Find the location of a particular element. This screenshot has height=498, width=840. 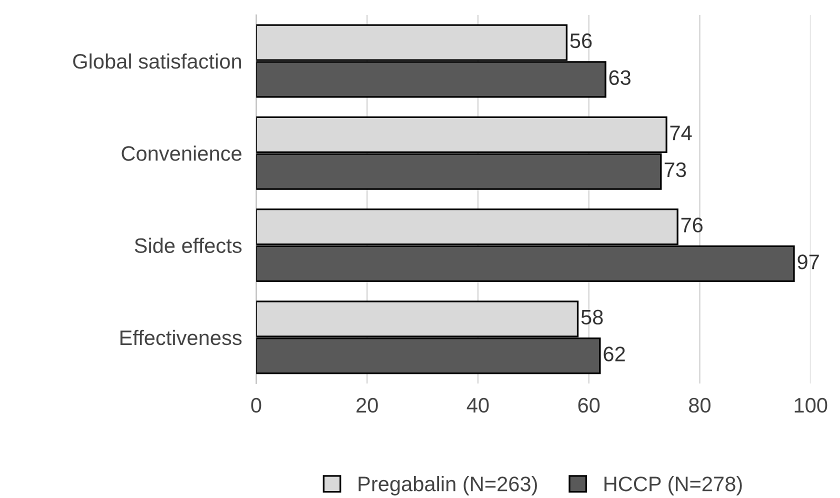

legend-label: HCCP (N=278) is located at coordinates (673, 486).